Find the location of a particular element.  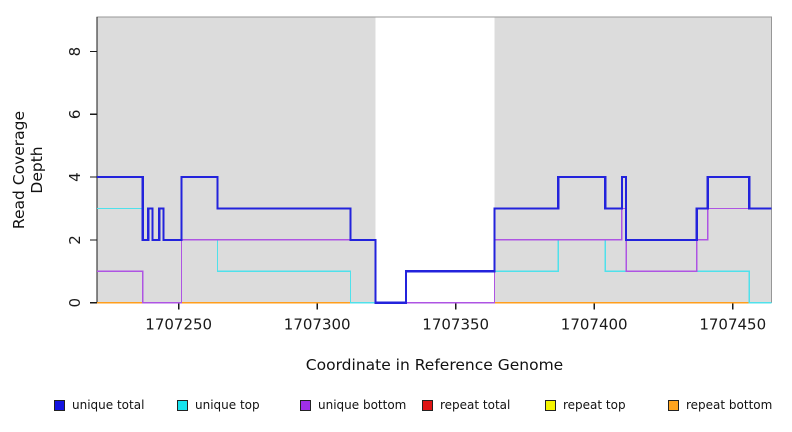

x-tick-label: 1707300 is located at coordinates (317, 325).